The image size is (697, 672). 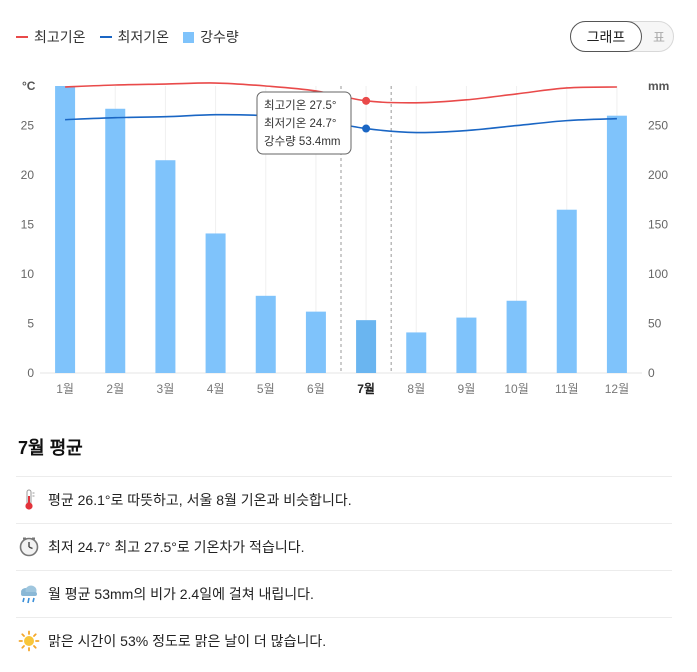 What do you see at coordinates (617, 389) in the screenshot?
I see `x-tick-label: 12월` at bounding box center [617, 389].